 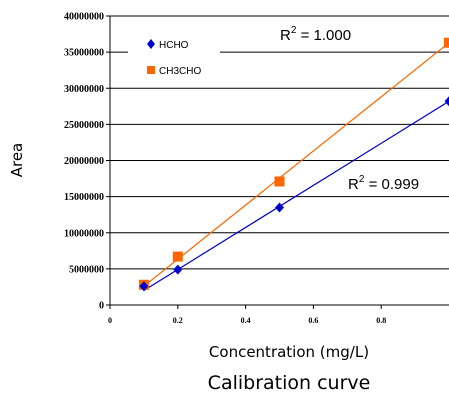 I want to click on y-tick-label: 25000000, so click(x=84, y=125).